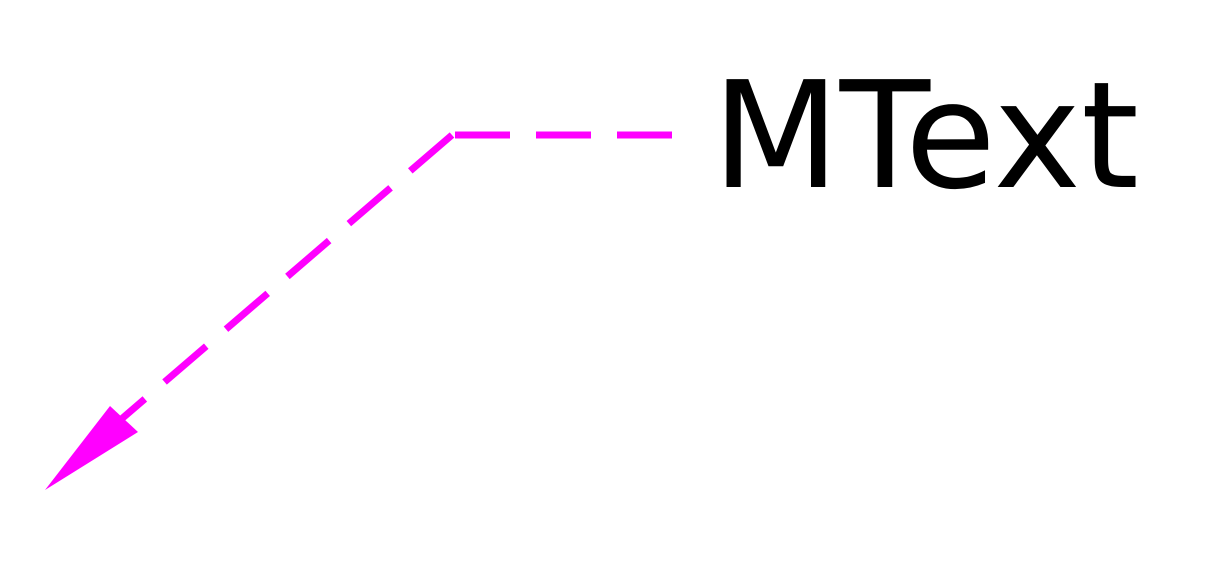  Describe the element at coordinates (91, 448) in the screenshot. I see `arrowhead-icon` at that location.